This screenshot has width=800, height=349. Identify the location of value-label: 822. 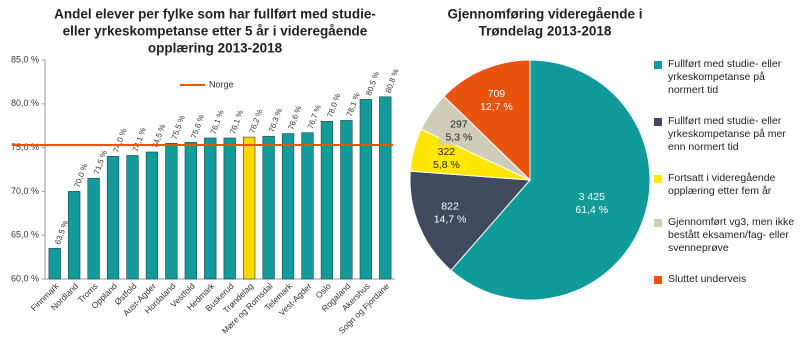
(450, 207).